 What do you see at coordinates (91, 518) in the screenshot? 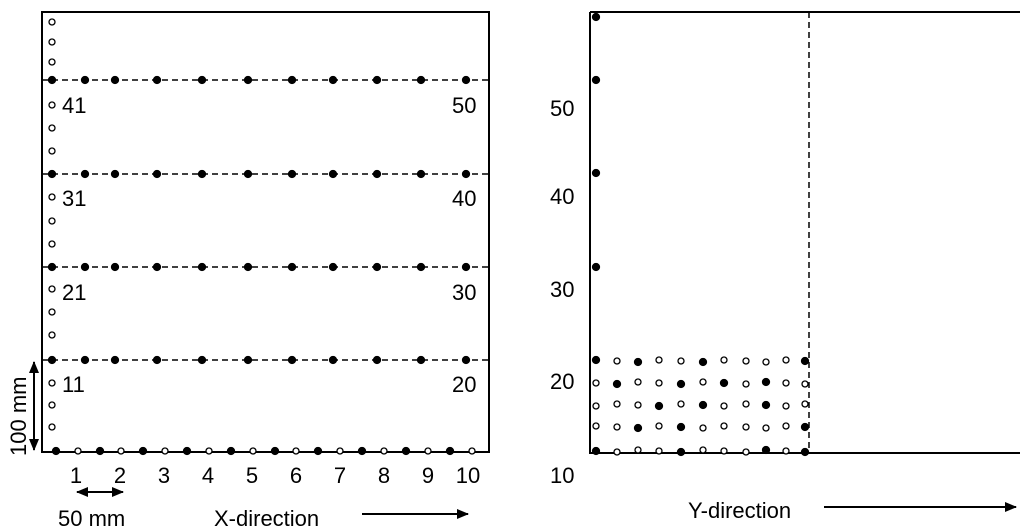
I see `spacing-label: 50 mm` at bounding box center [91, 518].